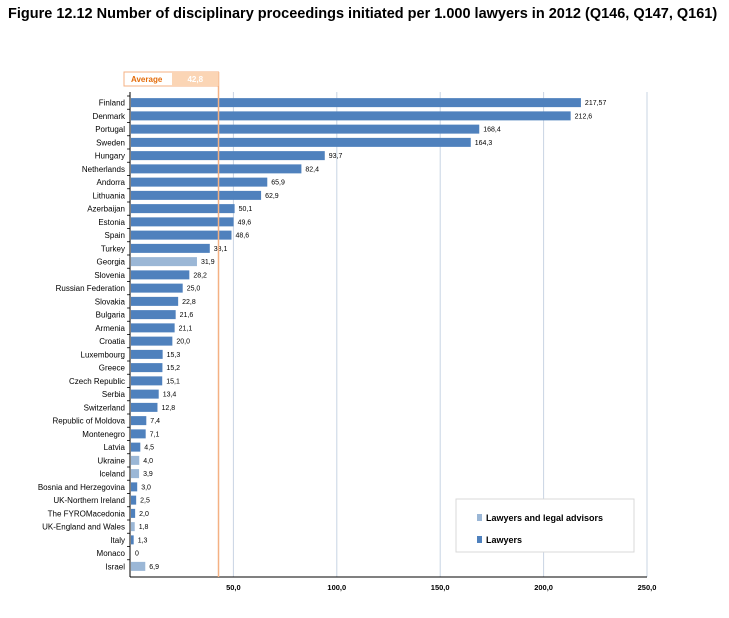 The height and width of the screenshot is (618, 729). Describe the element at coordinates (173, 368) in the screenshot. I see `value-label-greece: 15,2` at that location.